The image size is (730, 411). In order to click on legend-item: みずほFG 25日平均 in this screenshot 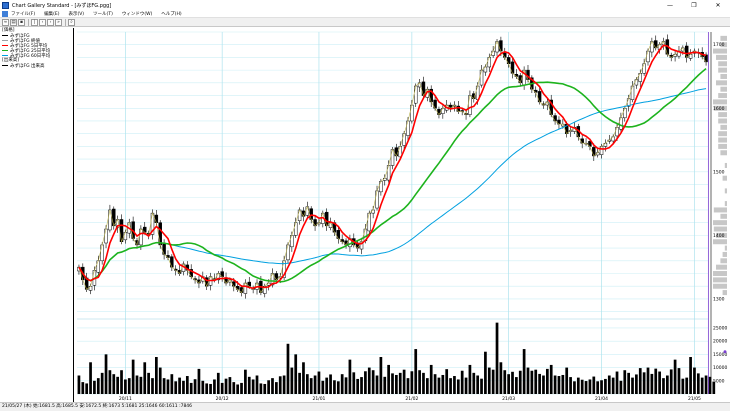, I will do `click(36, 51)`.